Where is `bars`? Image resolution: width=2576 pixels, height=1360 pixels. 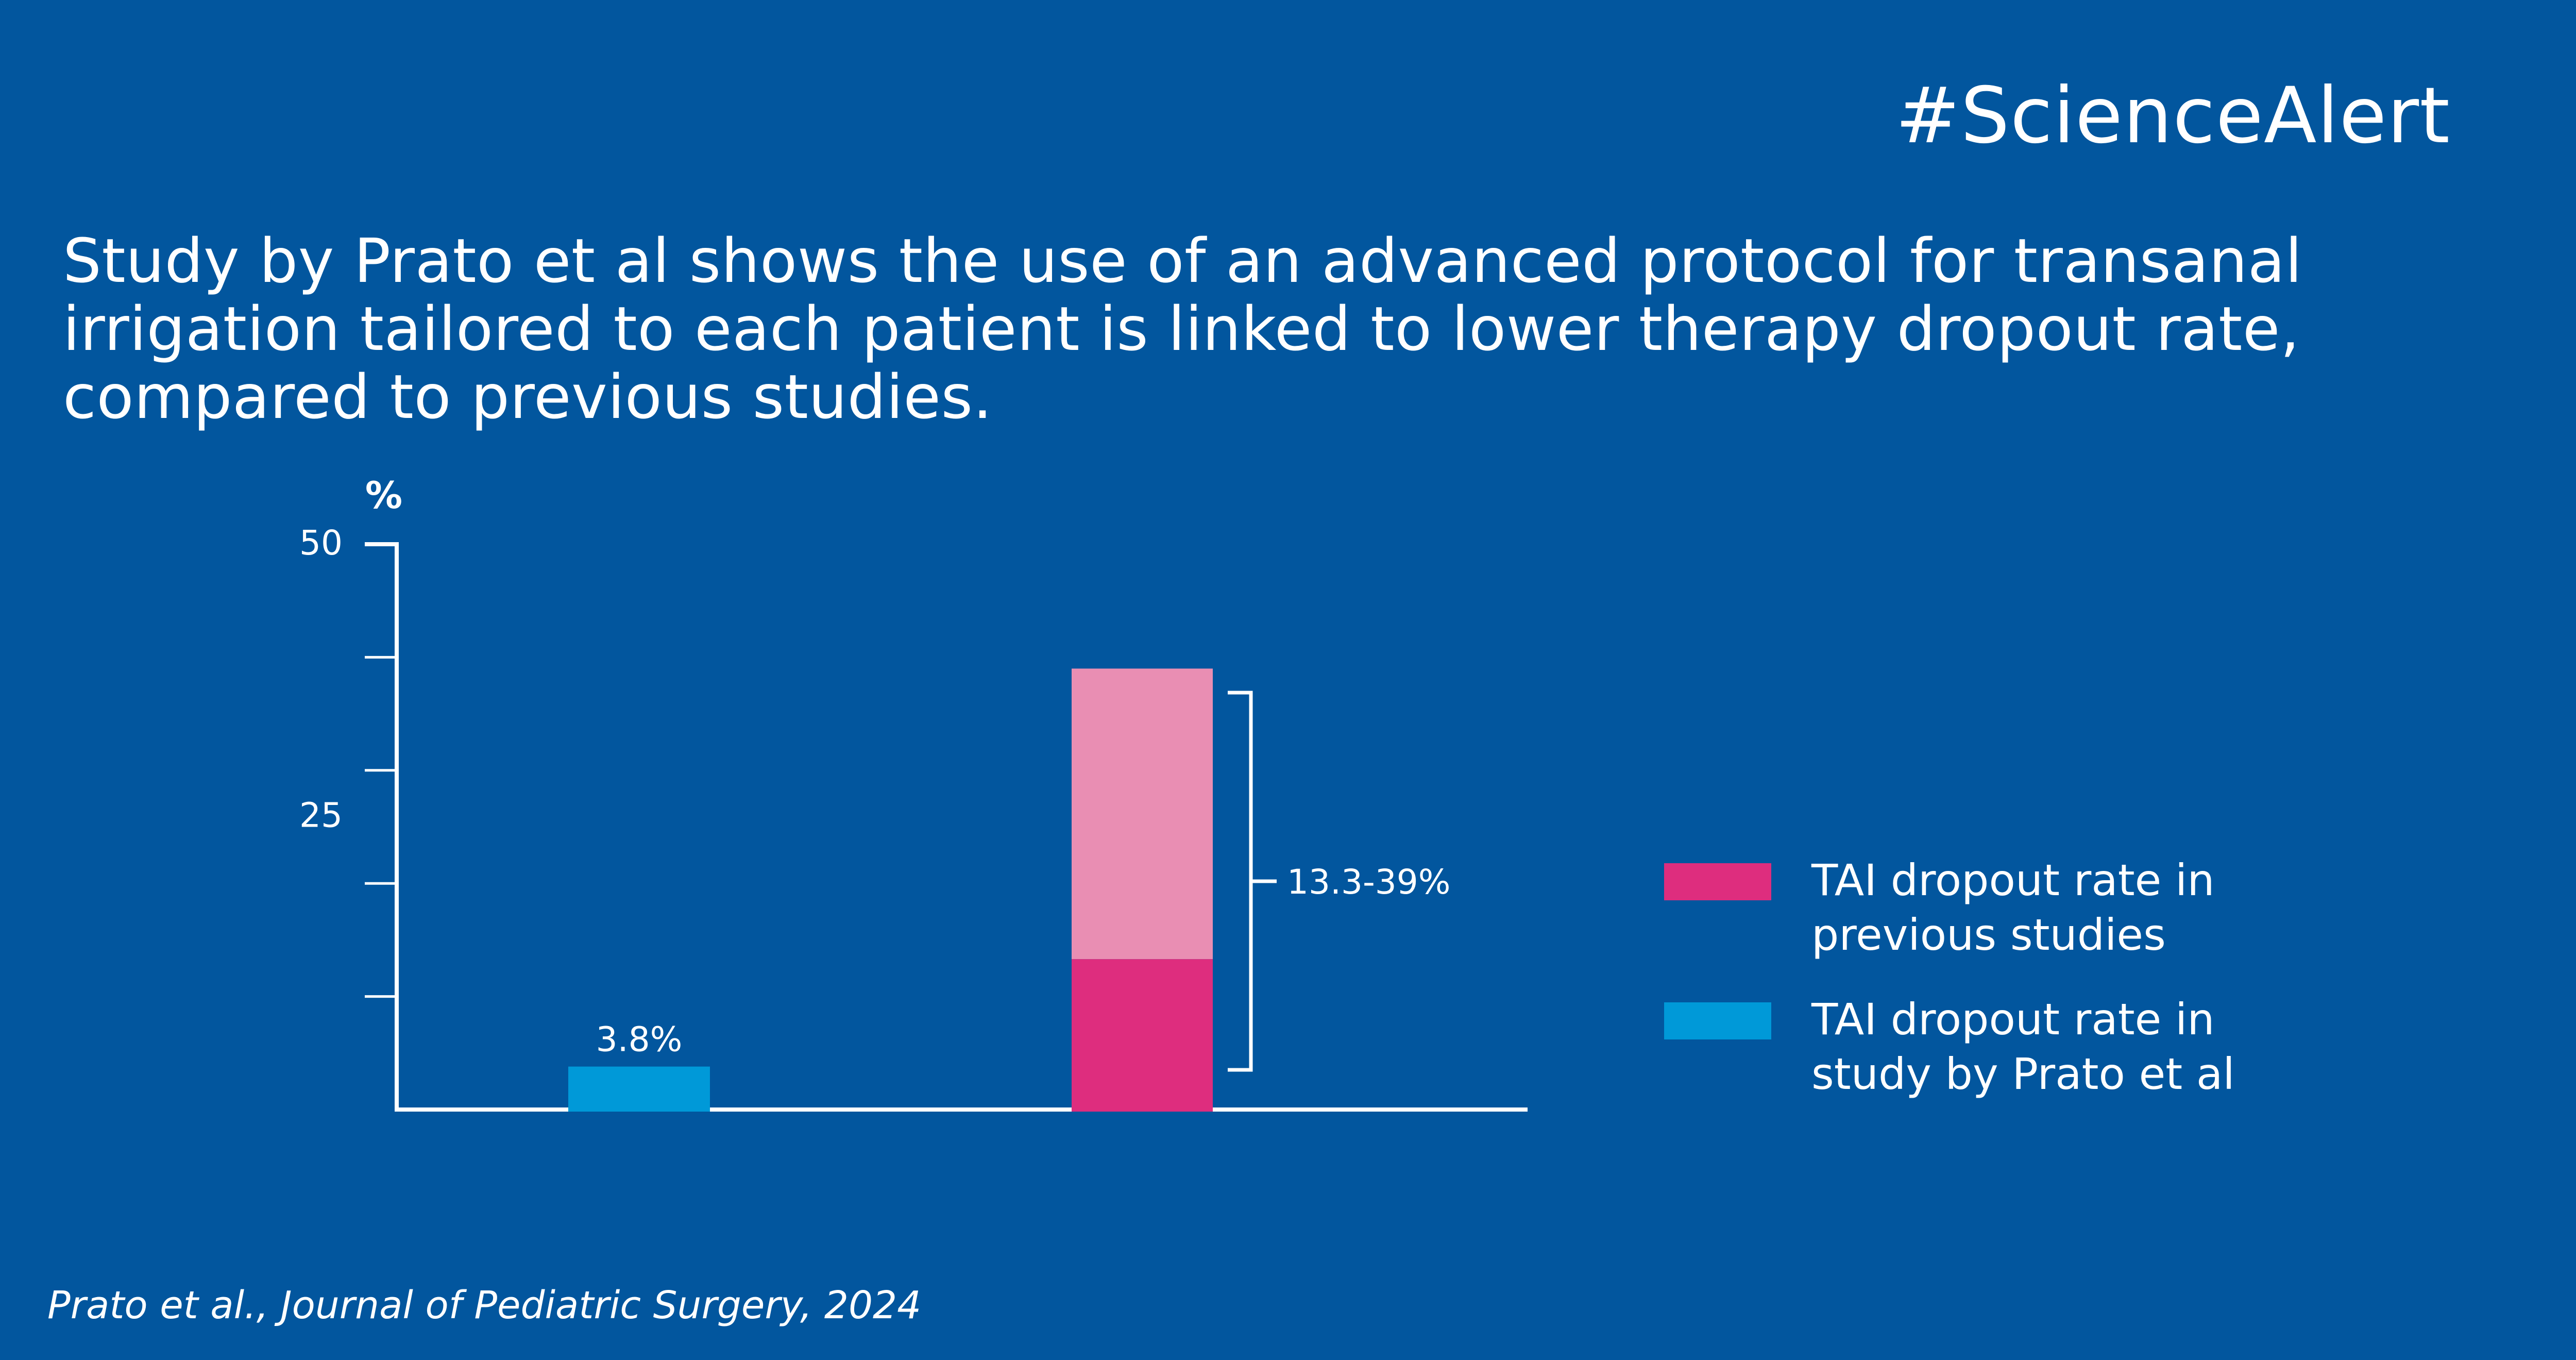
bars is located at coordinates (890, 890).